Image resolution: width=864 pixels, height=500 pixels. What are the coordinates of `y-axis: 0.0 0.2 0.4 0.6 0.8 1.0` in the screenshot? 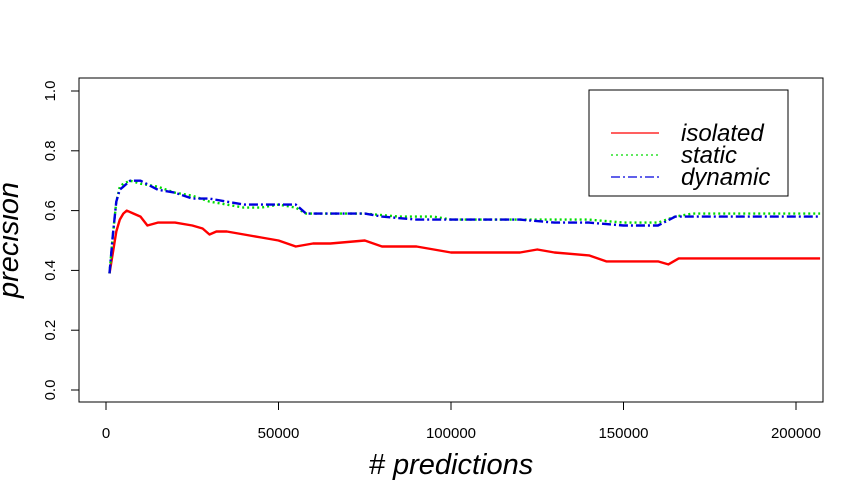 It's located at (61, 241).